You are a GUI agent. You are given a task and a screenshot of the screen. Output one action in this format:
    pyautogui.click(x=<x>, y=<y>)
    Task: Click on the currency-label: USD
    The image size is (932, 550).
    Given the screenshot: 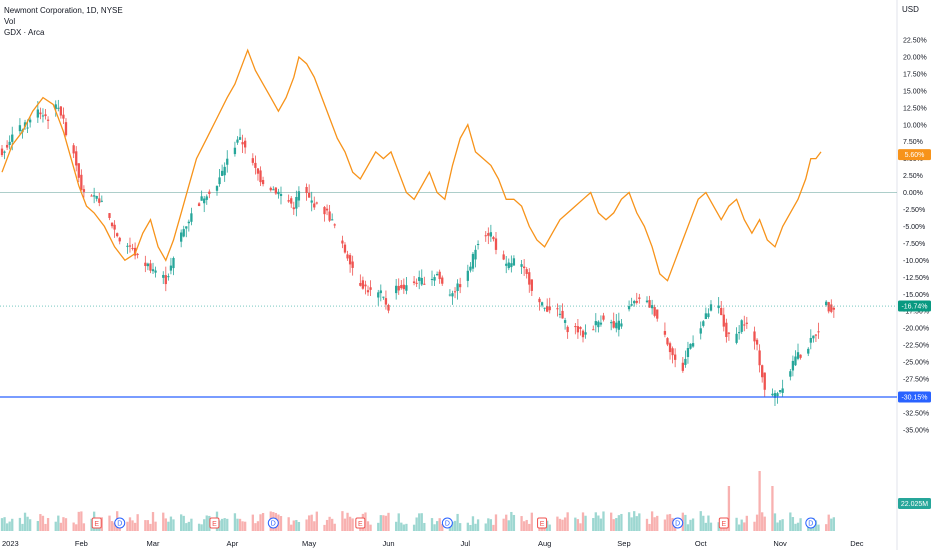 What is the action you would take?
    pyautogui.click(x=910, y=9)
    